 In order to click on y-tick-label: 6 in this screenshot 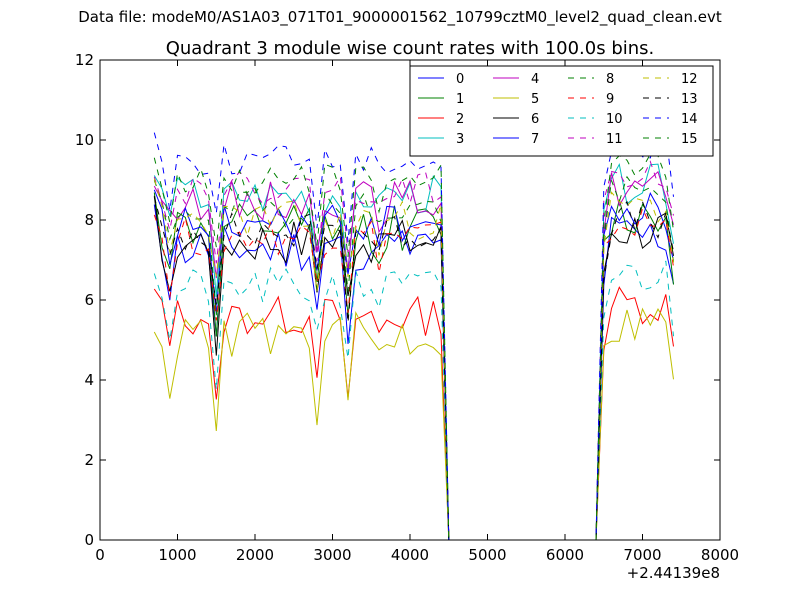, I will do `click(89, 300)`.